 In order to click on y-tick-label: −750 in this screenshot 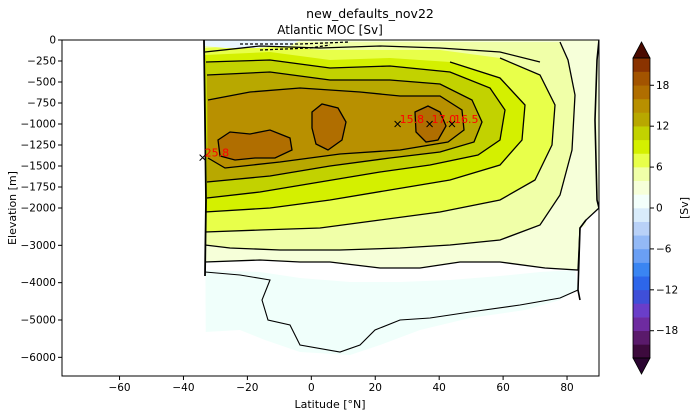, I will do `click(41, 104)`.